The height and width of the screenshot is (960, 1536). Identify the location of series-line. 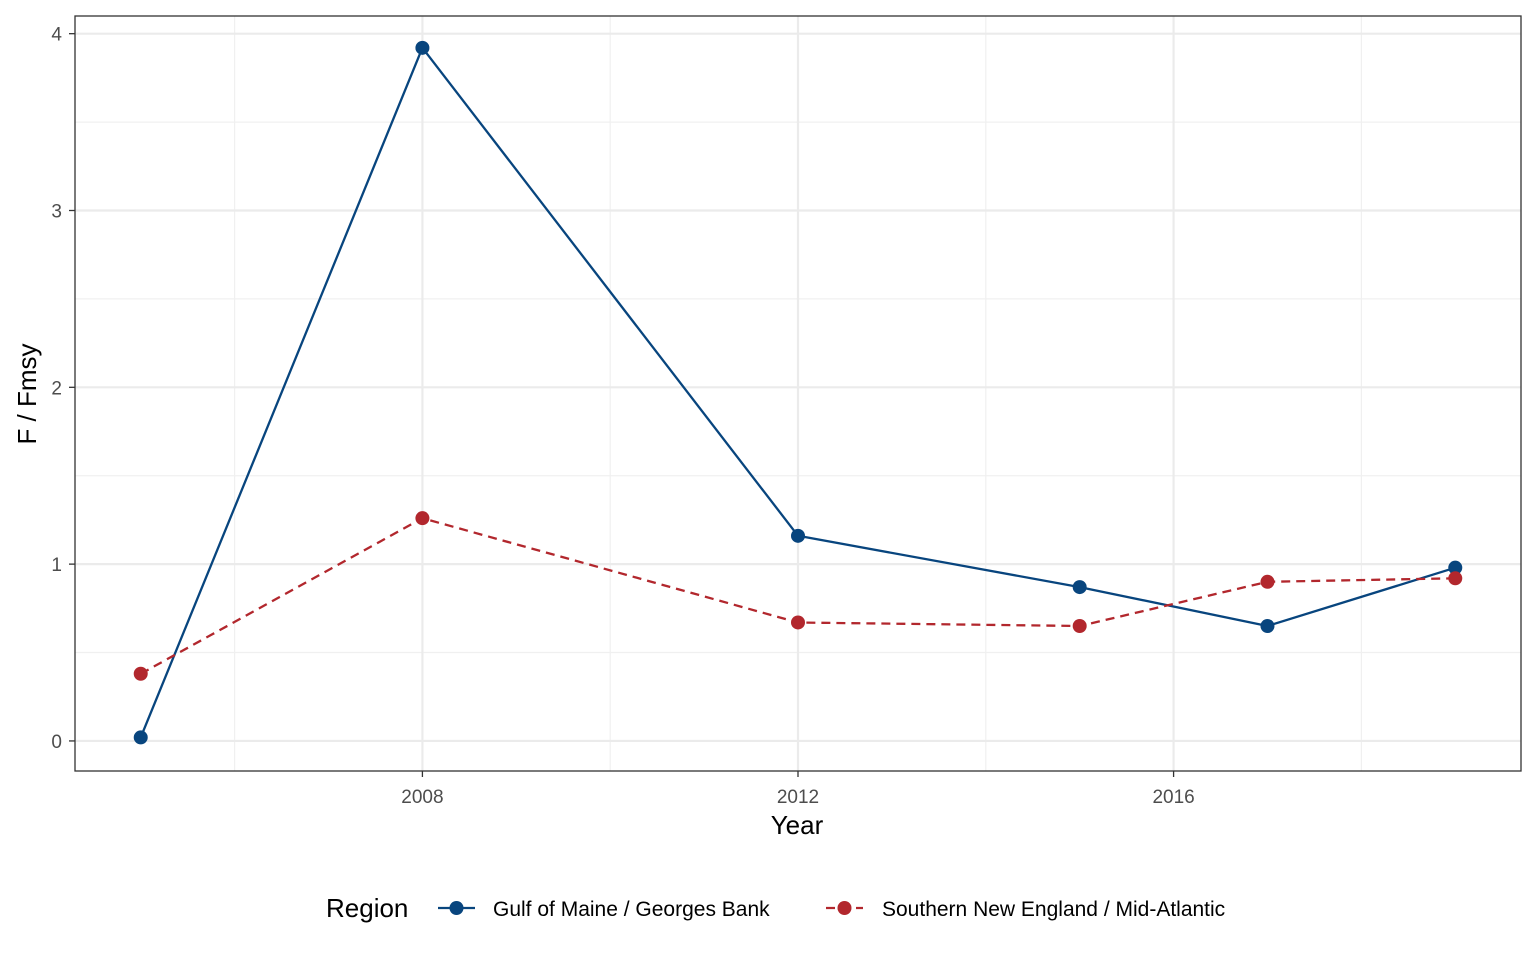
(798, 596).